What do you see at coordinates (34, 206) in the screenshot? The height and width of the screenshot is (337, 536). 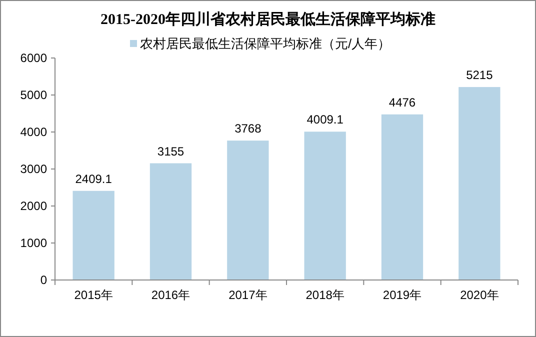 I see `y-tick-label: 2000` at bounding box center [34, 206].